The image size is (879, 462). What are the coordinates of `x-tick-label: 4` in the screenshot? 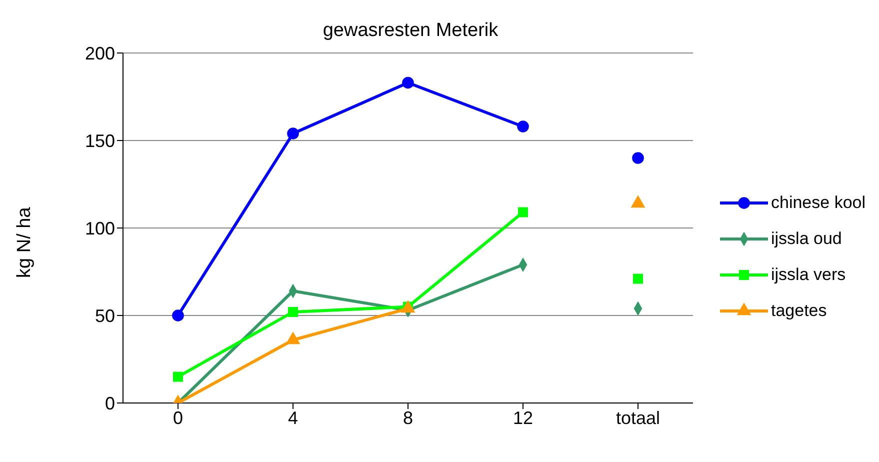 It's located at (293, 418).